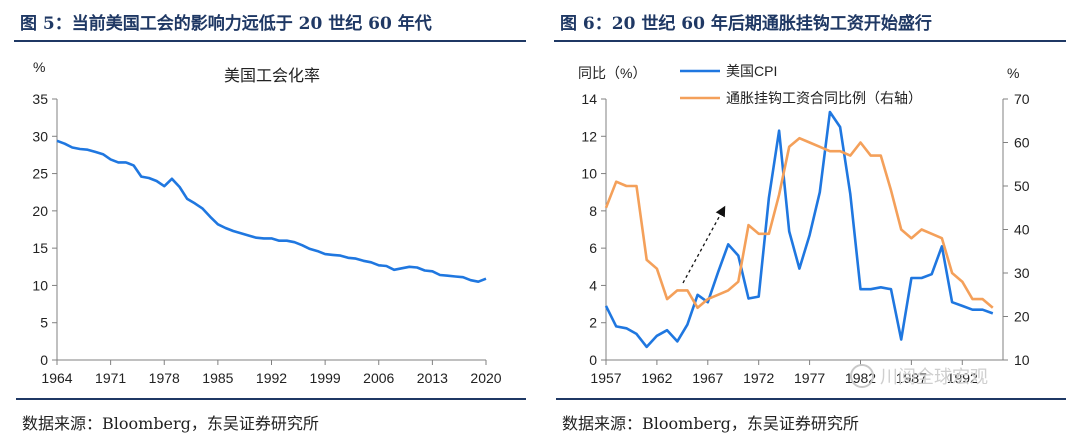  I want to click on left-y-axis-label: 同比（%）, so click(612, 73).